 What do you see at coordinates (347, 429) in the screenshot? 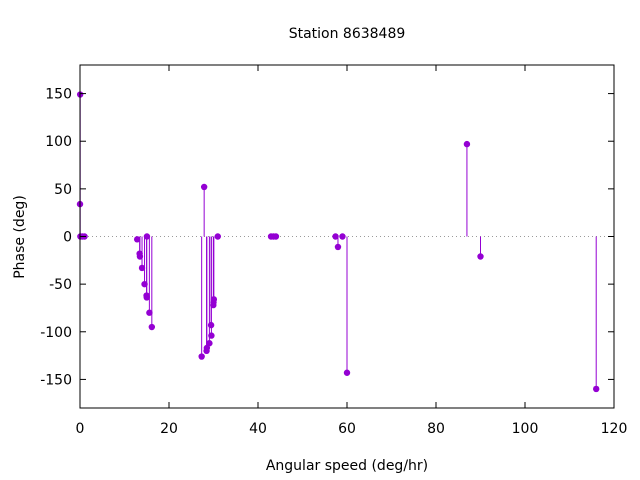
I see `x-tick-label: 60` at bounding box center [347, 429].